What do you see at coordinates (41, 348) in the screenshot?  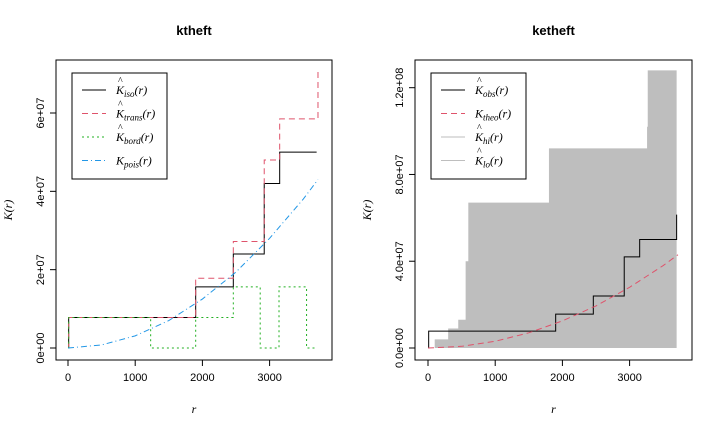 I see `y-tick-label: 0e+00` at bounding box center [41, 348].